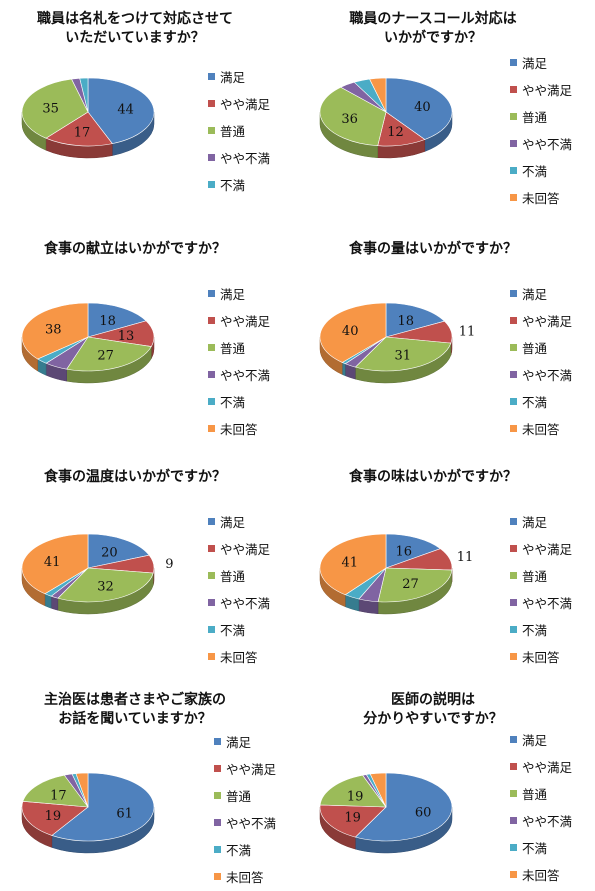 This screenshot has width=595, height=891. I want to click on data-label: 9, so click(169, 564).